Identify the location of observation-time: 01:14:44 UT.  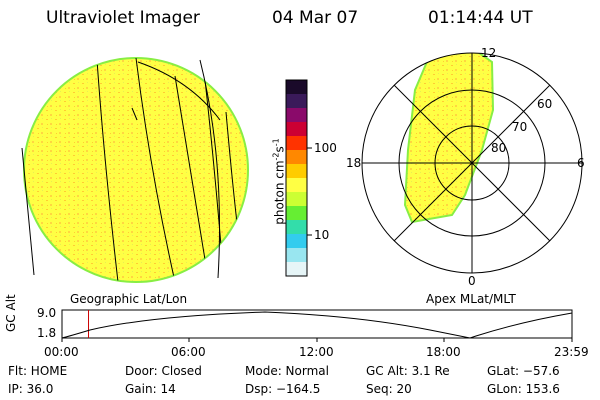
(480, 18).